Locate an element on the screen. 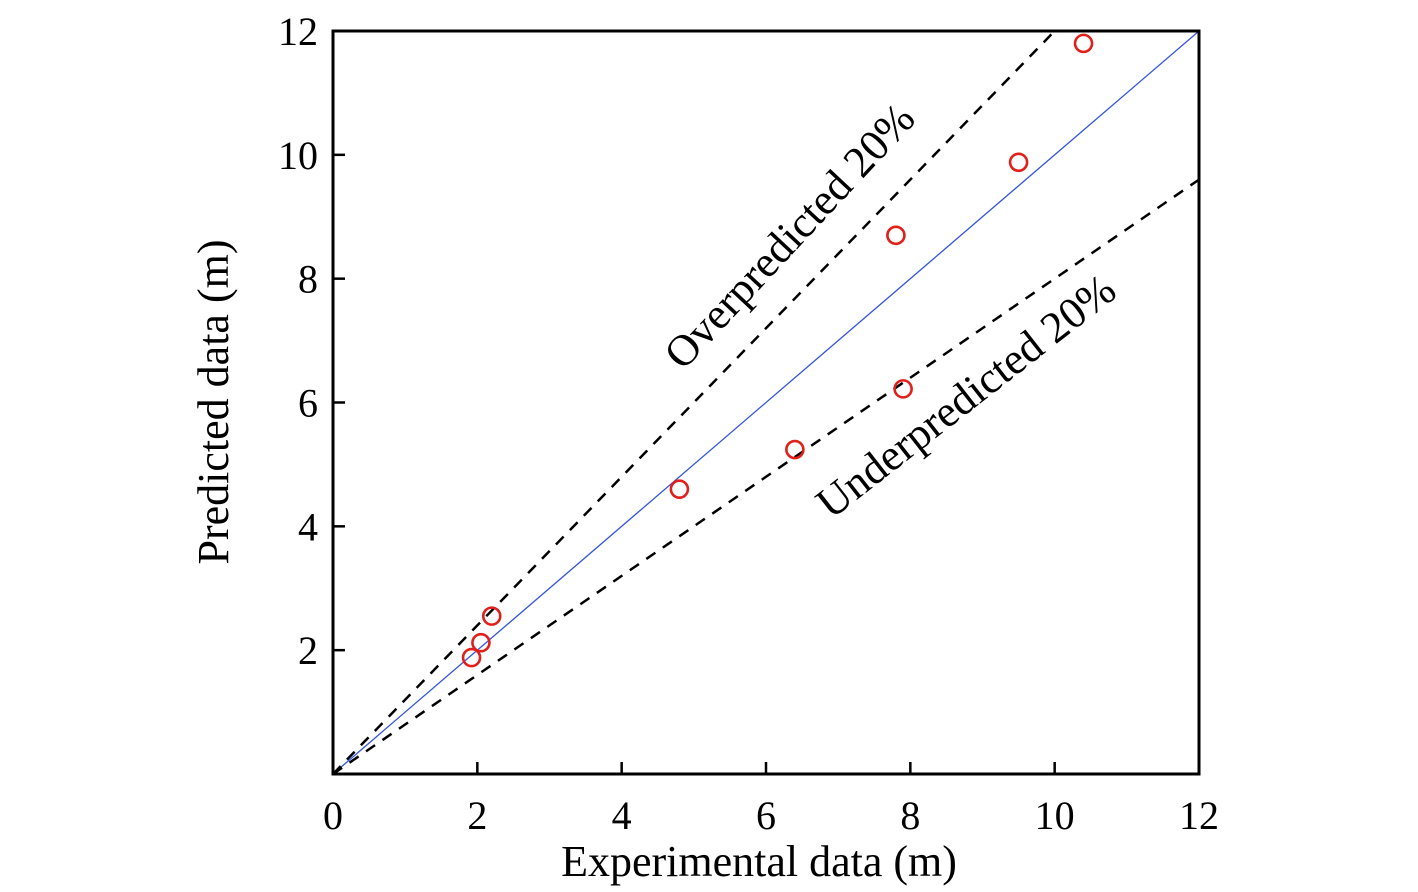 The height and width of the screenshot is (892, 1418). y-tick-label: 6 is located at coordinates (308, 403).